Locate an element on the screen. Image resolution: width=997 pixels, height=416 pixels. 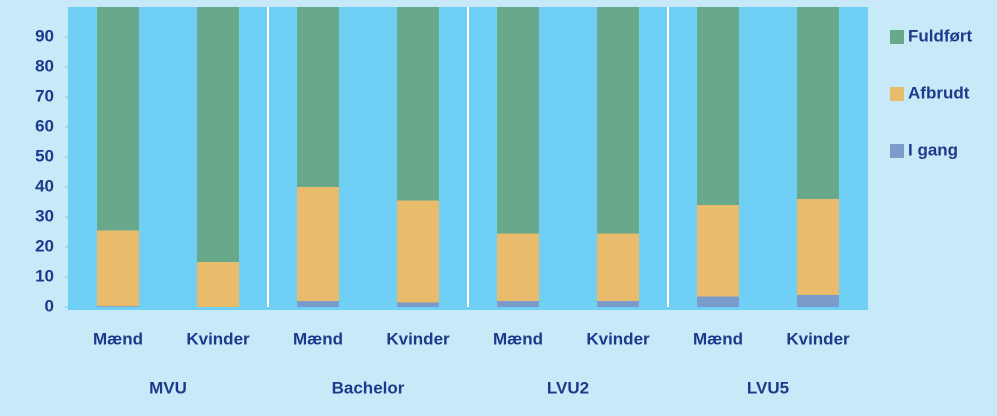
y-tick-label: 50 is located at coordinates (44, 155).